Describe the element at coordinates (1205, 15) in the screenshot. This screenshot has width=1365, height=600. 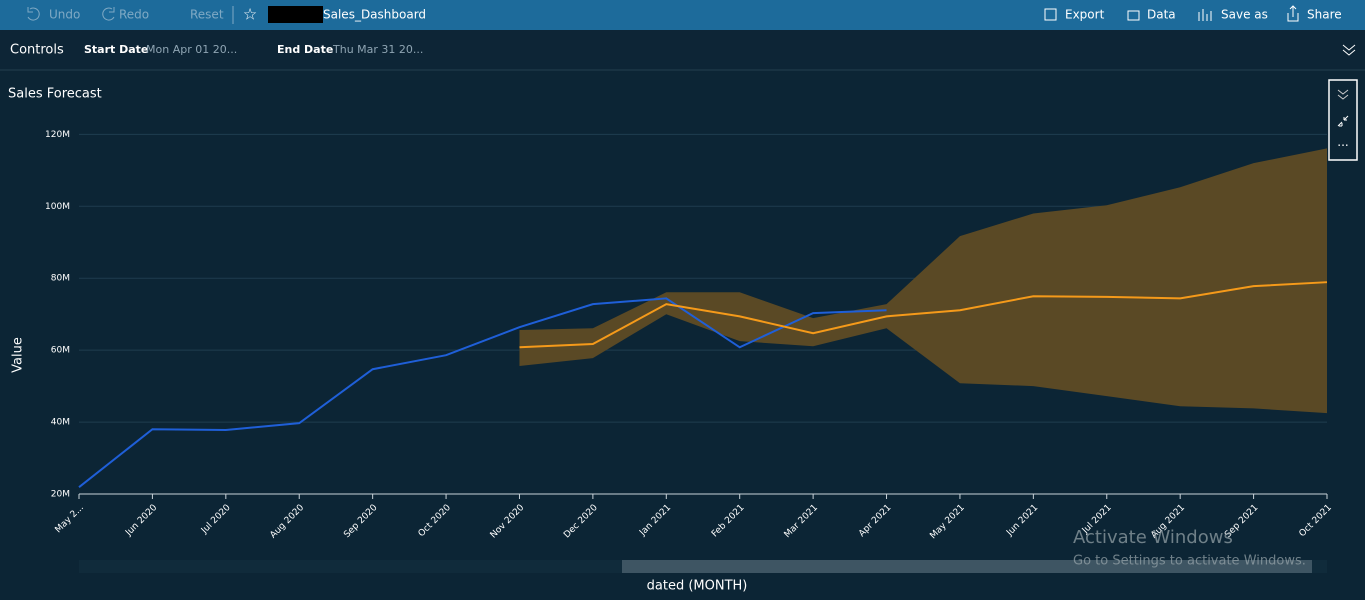
I see `save-icon` at that location.